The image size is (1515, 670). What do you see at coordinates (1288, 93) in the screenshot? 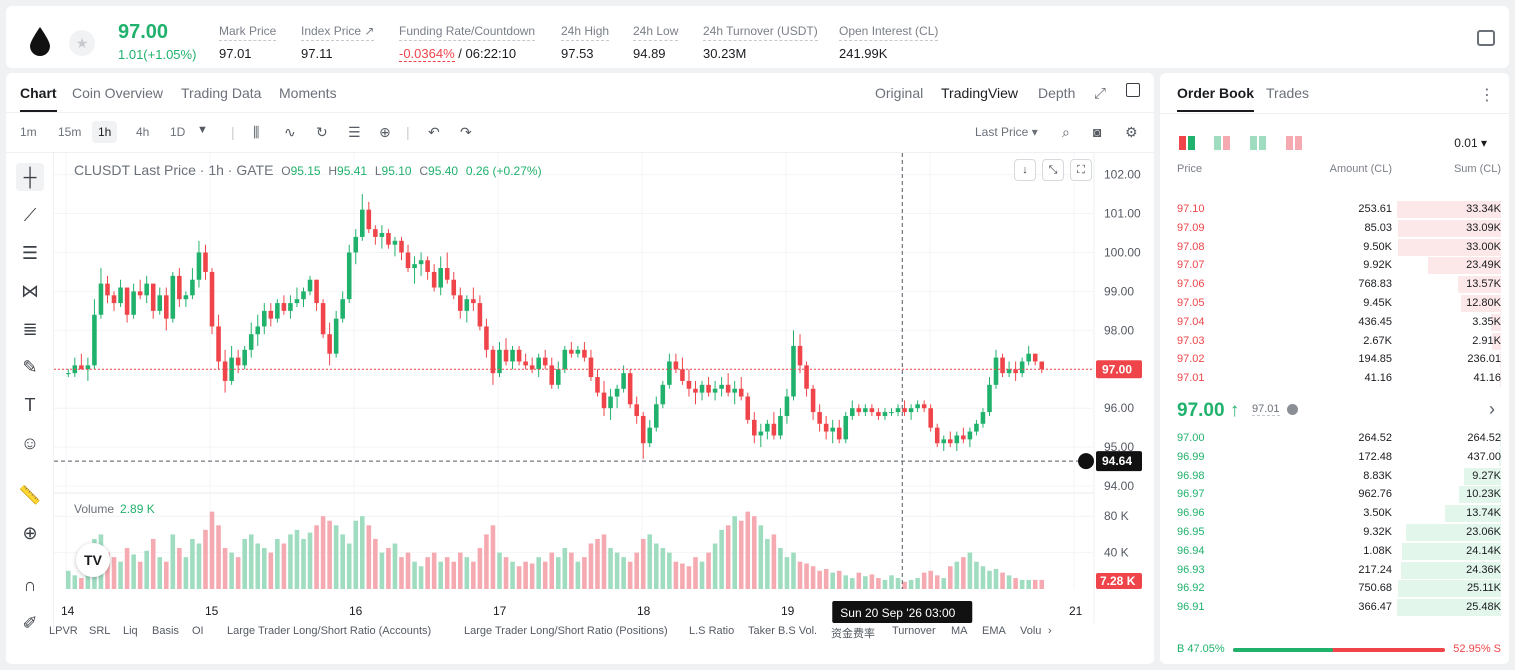
I see `tab-trades: Trades` at bounding box center [1288, 93].